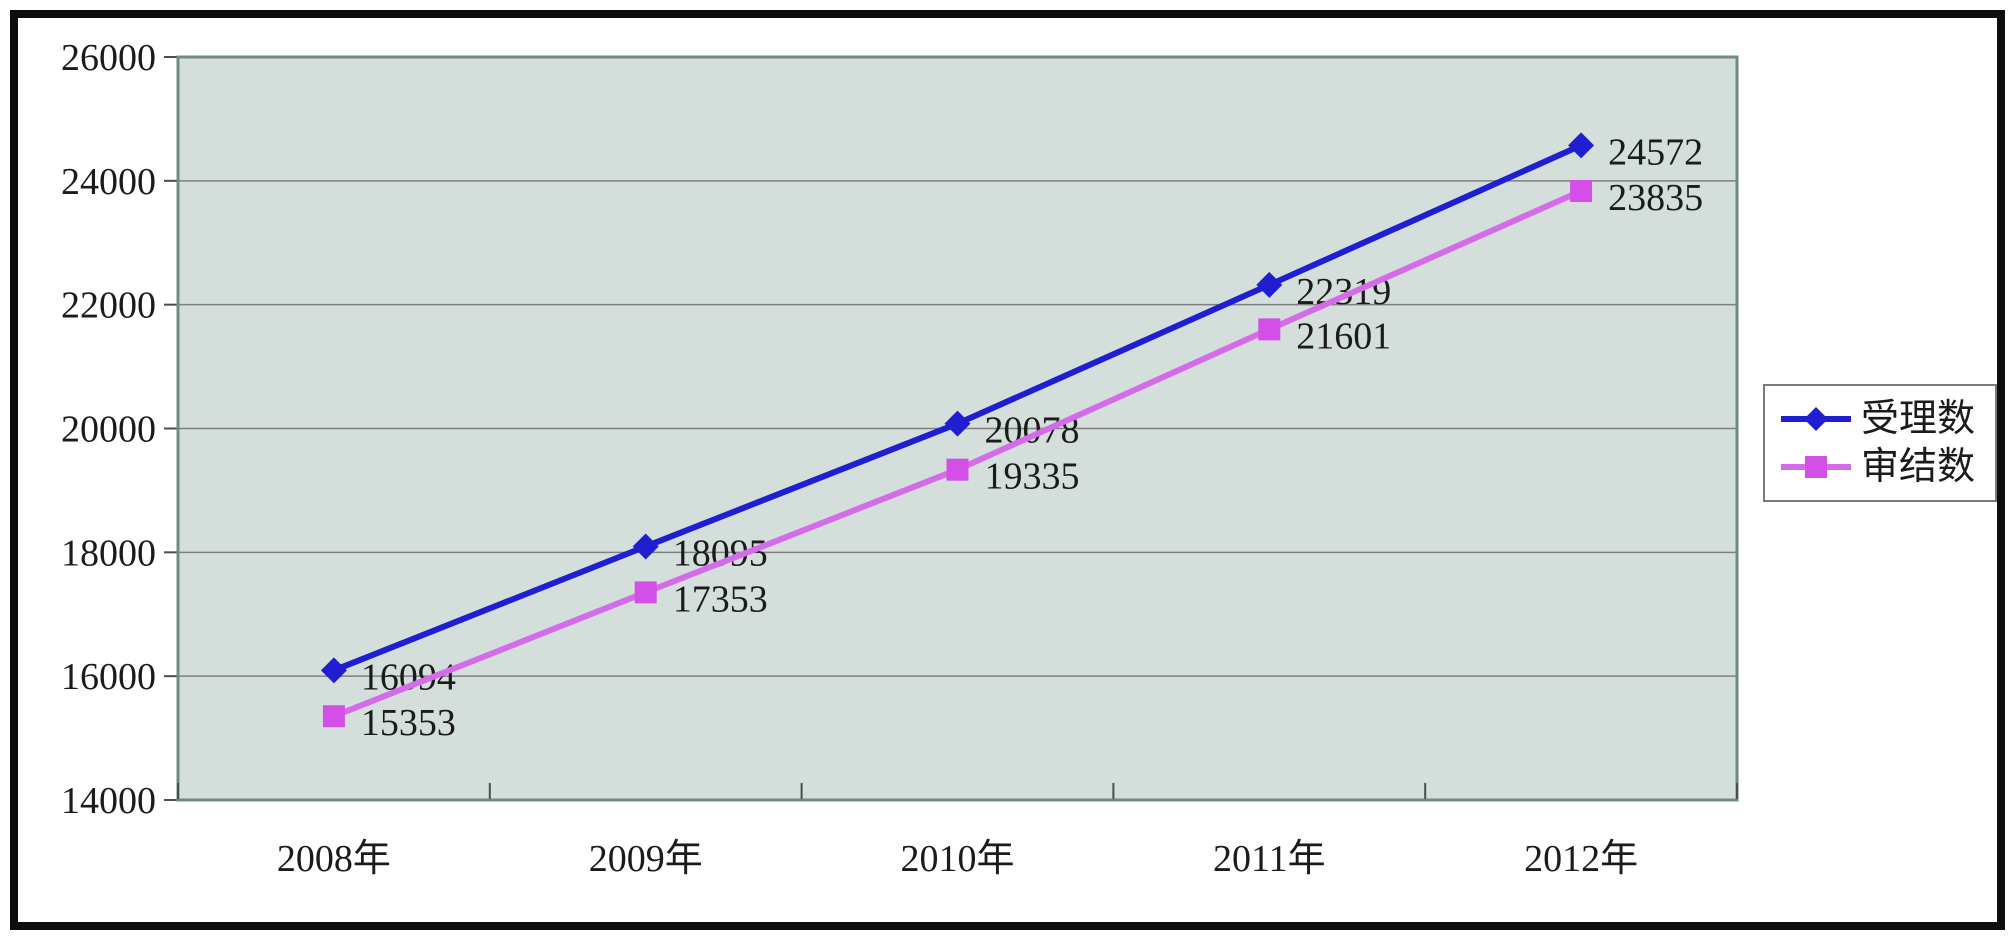 The image size is (2015, 940). Describe the element at coordinates (108, 430) in the screenshot. I see `y-axis-label: 20000` at that location.